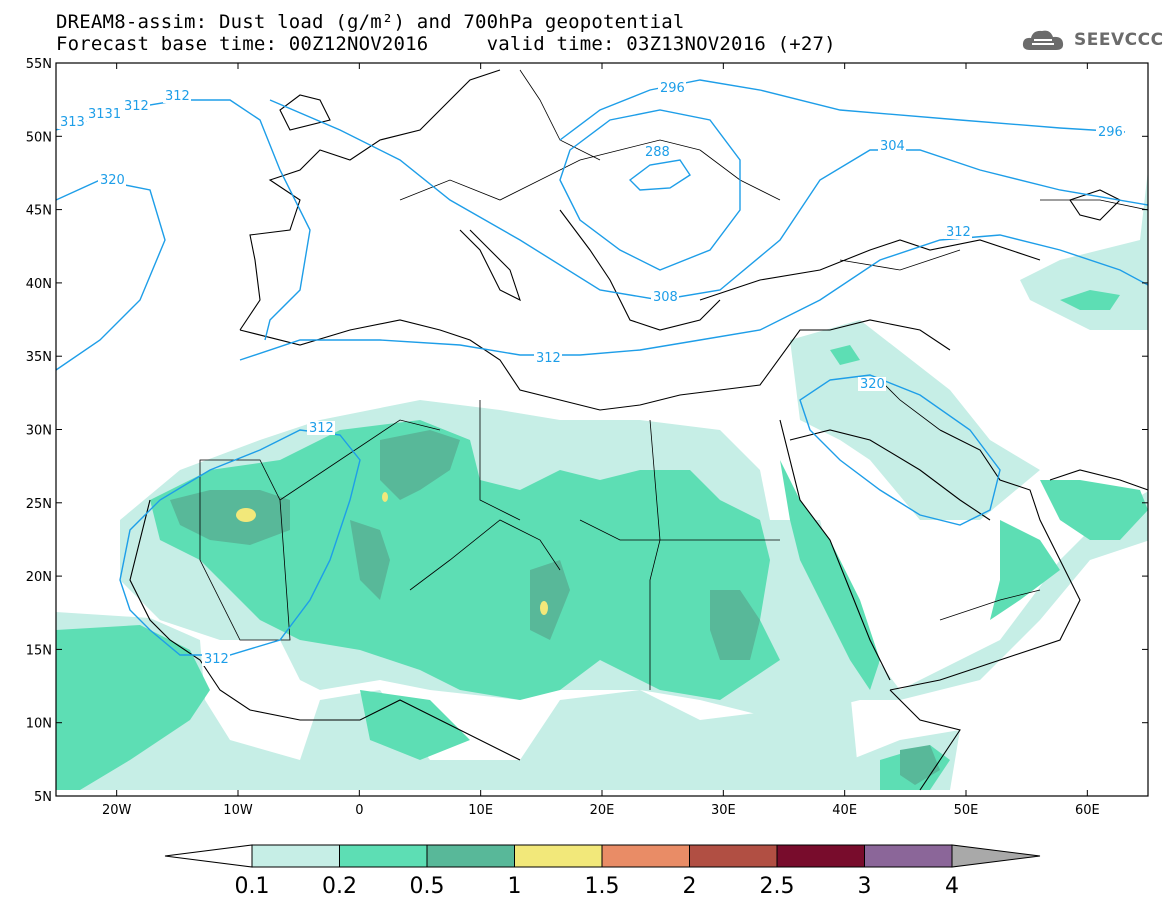 This screenshot has height=907, width=1165. Describe the element at coordinates (693, 297) in the screenshot. I see `contour-312-south` at that location.